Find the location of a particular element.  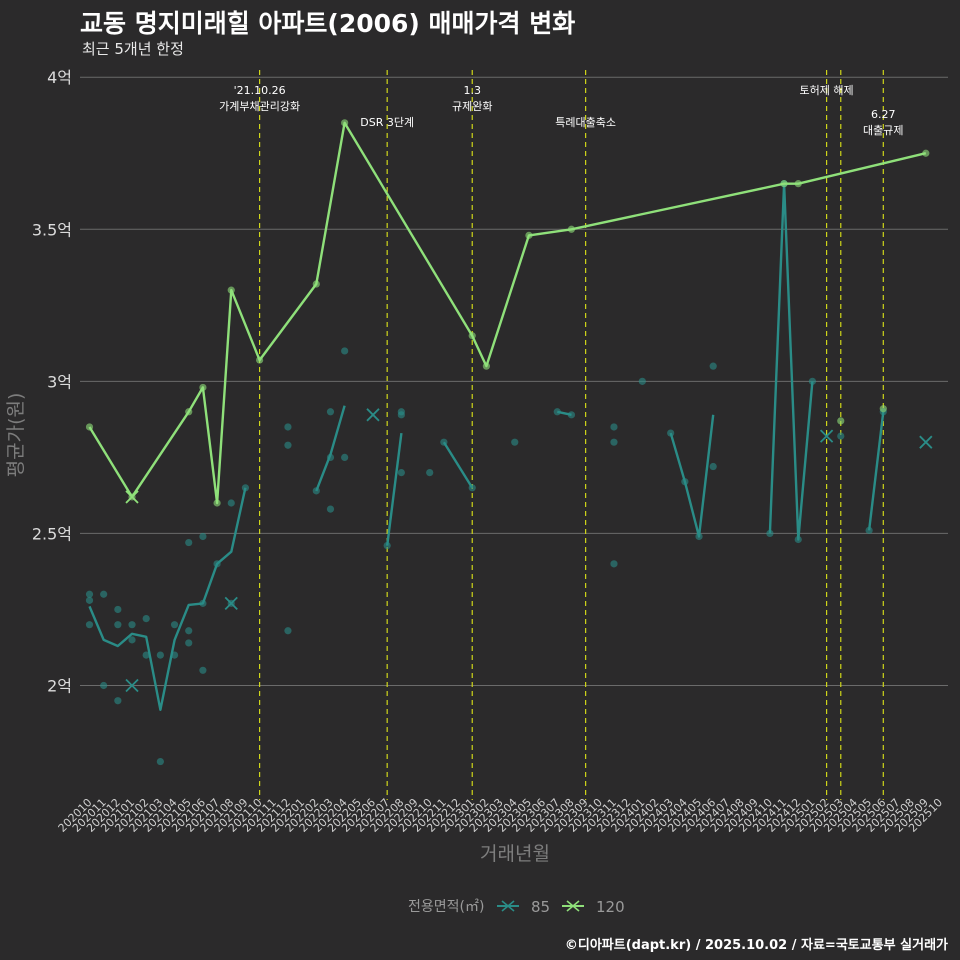

policy-annotation-label: 토허제 해제 is located at coordinates (827, 90).